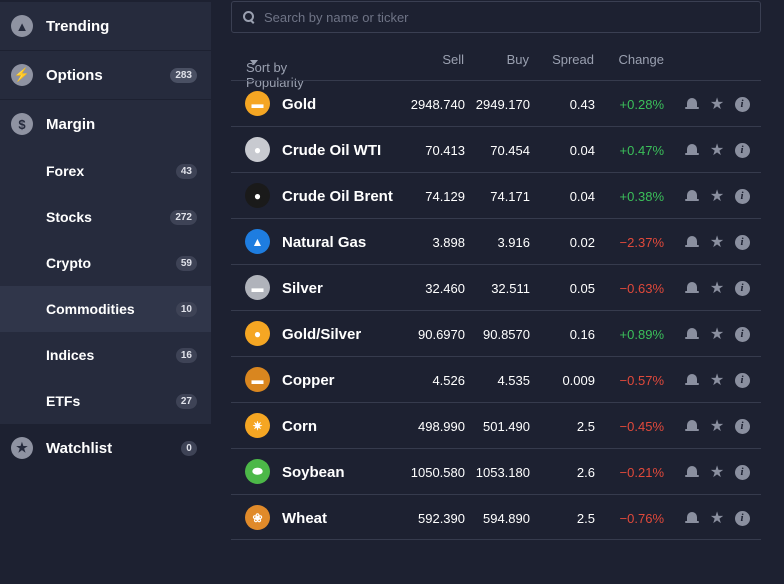 This screenshot has width=784, height=584. Describe the element at coordinates (496, 149) in the screenshot. I see `table-row: ● Crude Oil WTI 70.413 70.454 0.04 +0.47% ★ i` at that location.